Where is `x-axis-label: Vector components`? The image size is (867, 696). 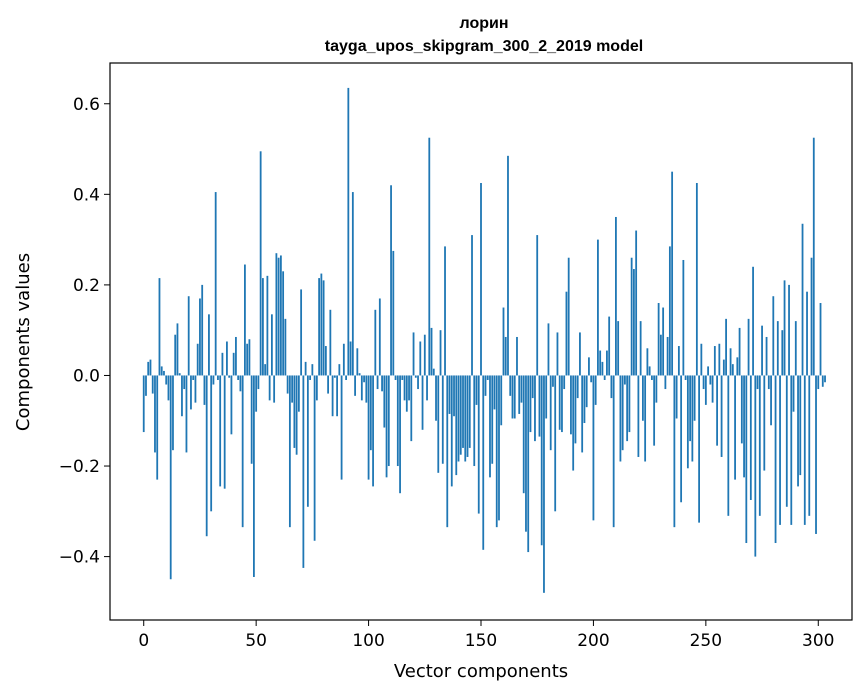
x-axis-label: Vector components is located at coordinates (481, 671).